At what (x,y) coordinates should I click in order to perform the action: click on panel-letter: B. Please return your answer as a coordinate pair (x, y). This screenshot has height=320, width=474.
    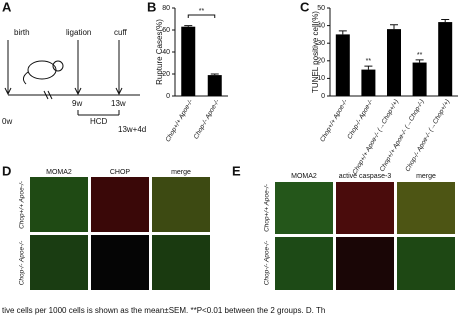
    Looking at the image, I should click on (151, 7).